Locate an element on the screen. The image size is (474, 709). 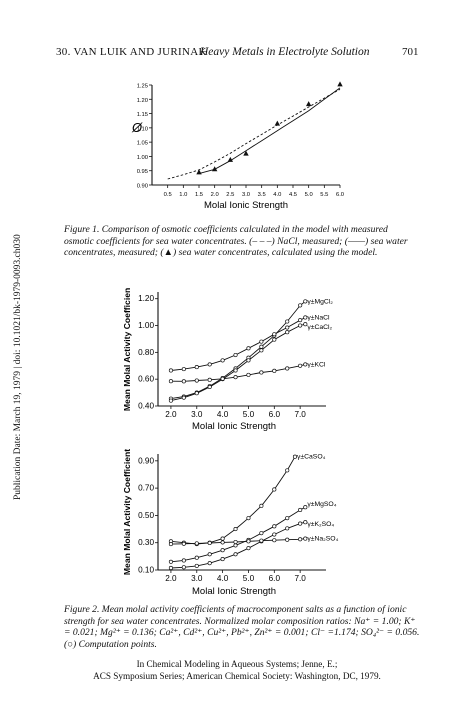
x-tick-label: 3.5 is located at coordinates (262, 195).